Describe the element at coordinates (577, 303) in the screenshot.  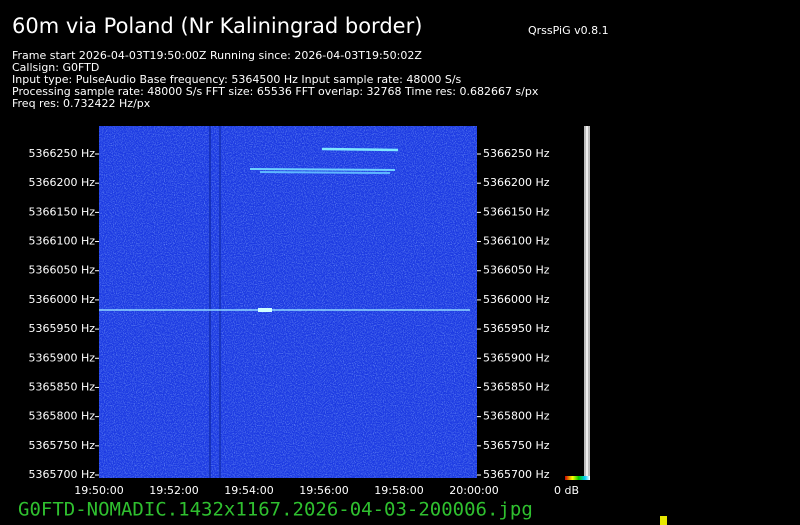
I see `level-scale` at that location.